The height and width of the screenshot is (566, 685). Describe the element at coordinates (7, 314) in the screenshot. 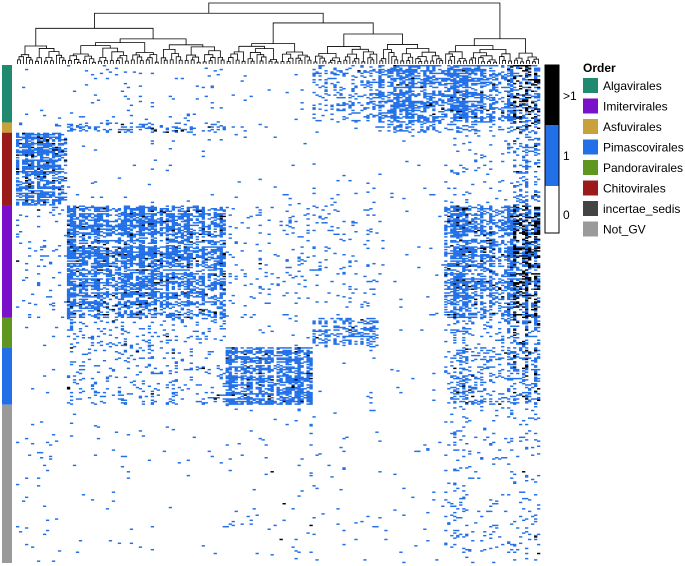

I see `row-annotation-bar` at that location.